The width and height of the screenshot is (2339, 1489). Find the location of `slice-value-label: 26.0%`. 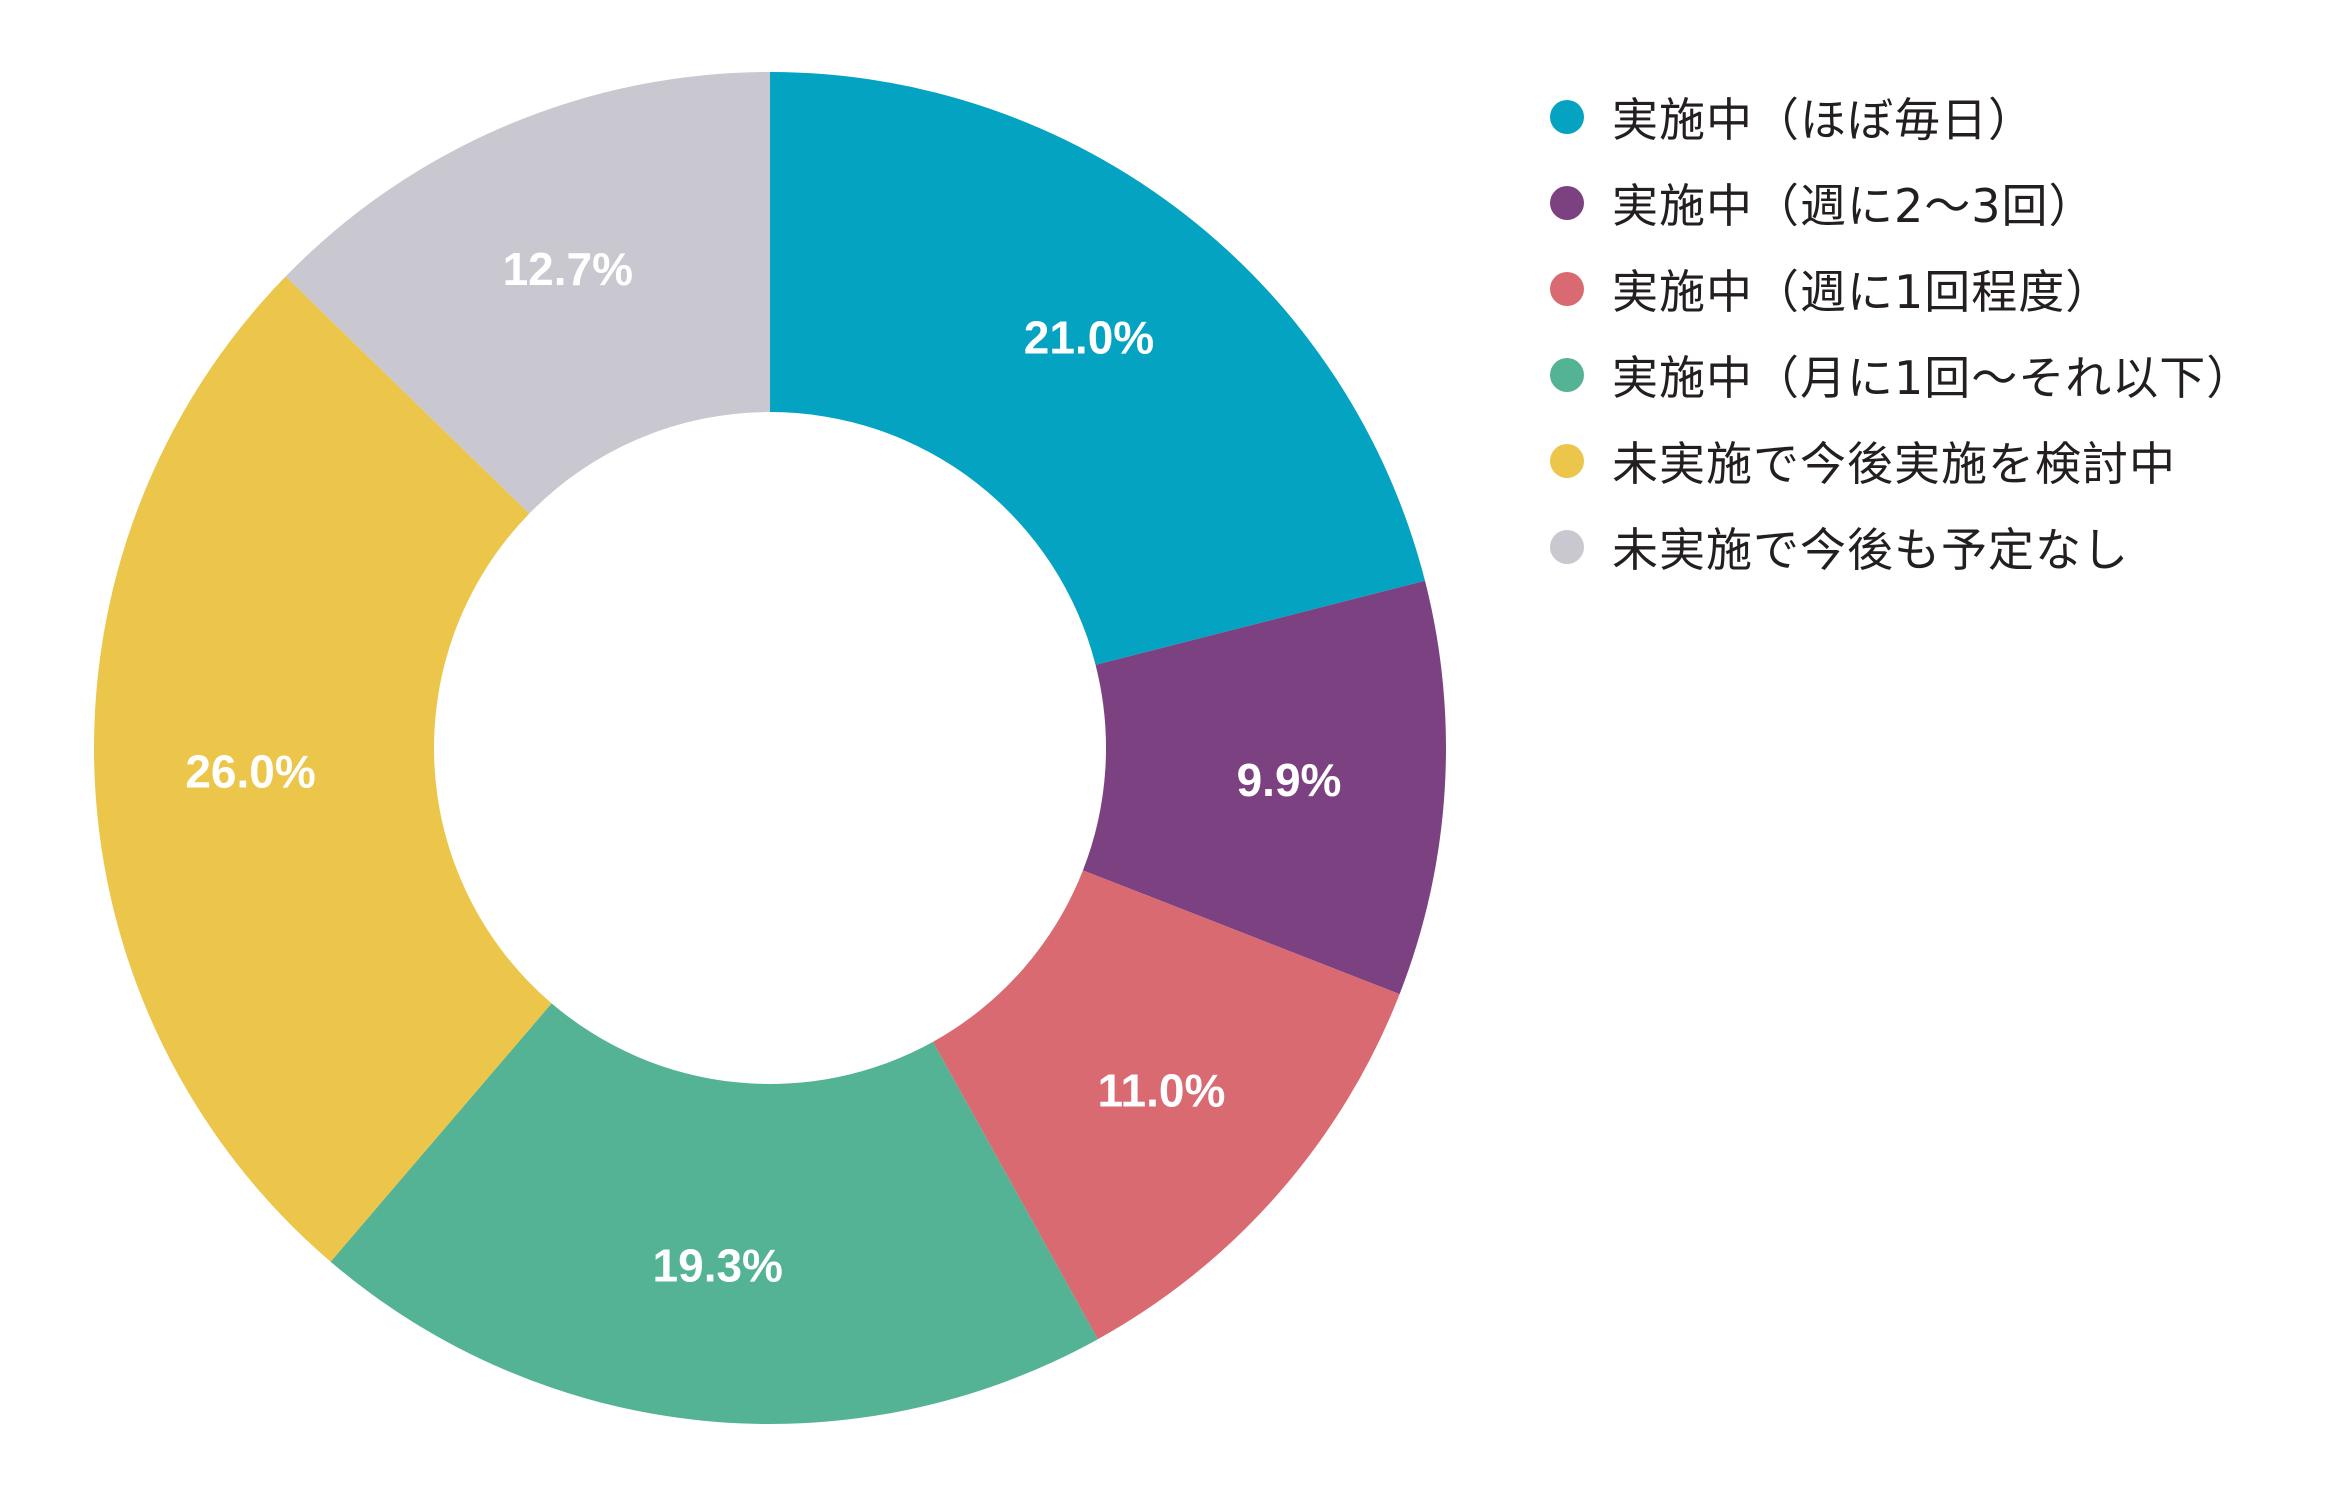

slice-value-label: 26.0% is located at coordinates (250, 772).